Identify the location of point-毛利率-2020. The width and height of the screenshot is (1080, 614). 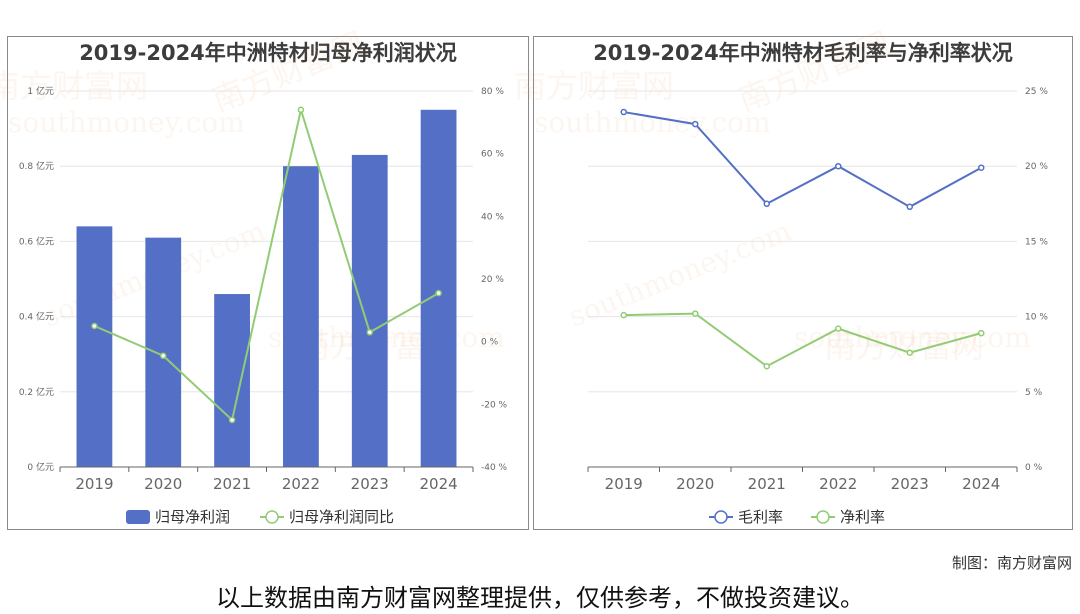
(695, 124).